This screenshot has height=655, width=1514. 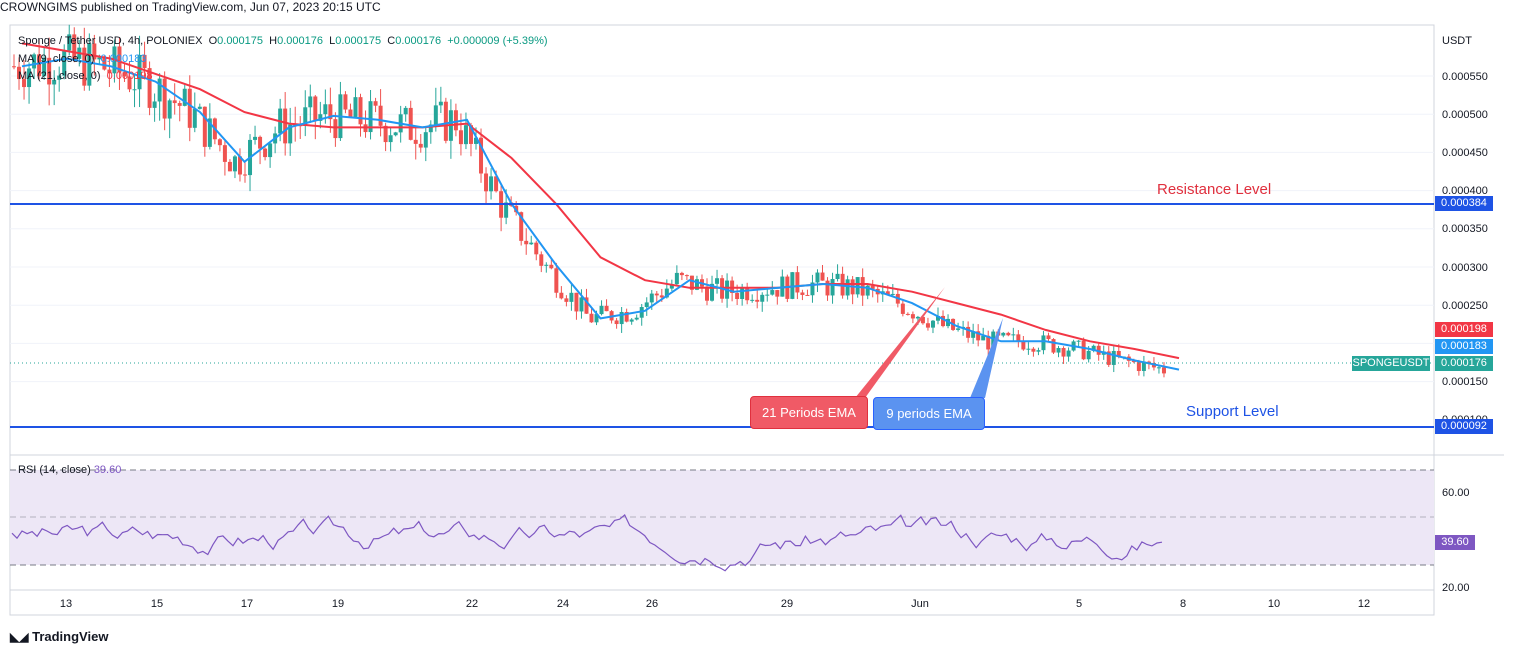 What do you see at coordinates (85, 76) in the screenshot?
I see `legend-ma21: MA (21, close, 0) 0.000198` at bounding box center [85, 76].